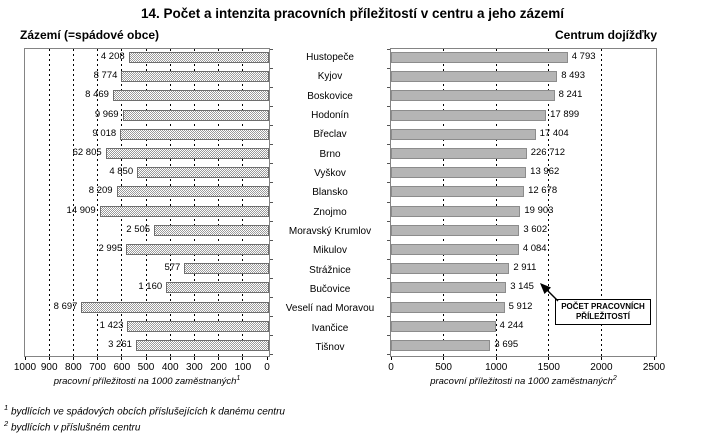 This screenshot has height=436, width=705. Describe the element at coordinates (330, 154) in the screenshot. I see `category-label: Brno` at that location.